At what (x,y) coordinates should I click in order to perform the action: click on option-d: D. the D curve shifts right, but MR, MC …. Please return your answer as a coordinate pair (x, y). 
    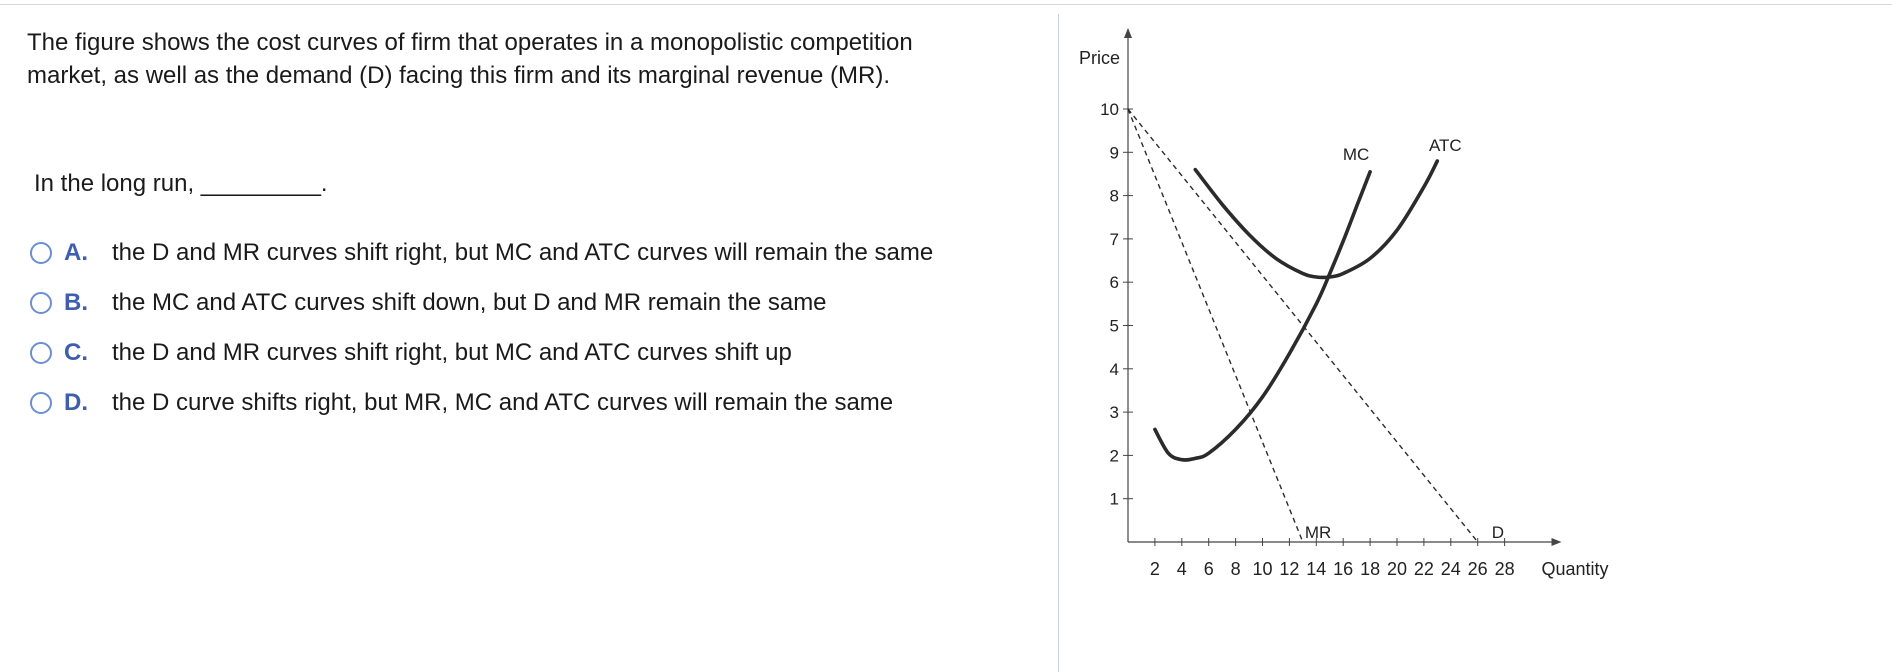
    Looking at the image, I should click on (461, 403).